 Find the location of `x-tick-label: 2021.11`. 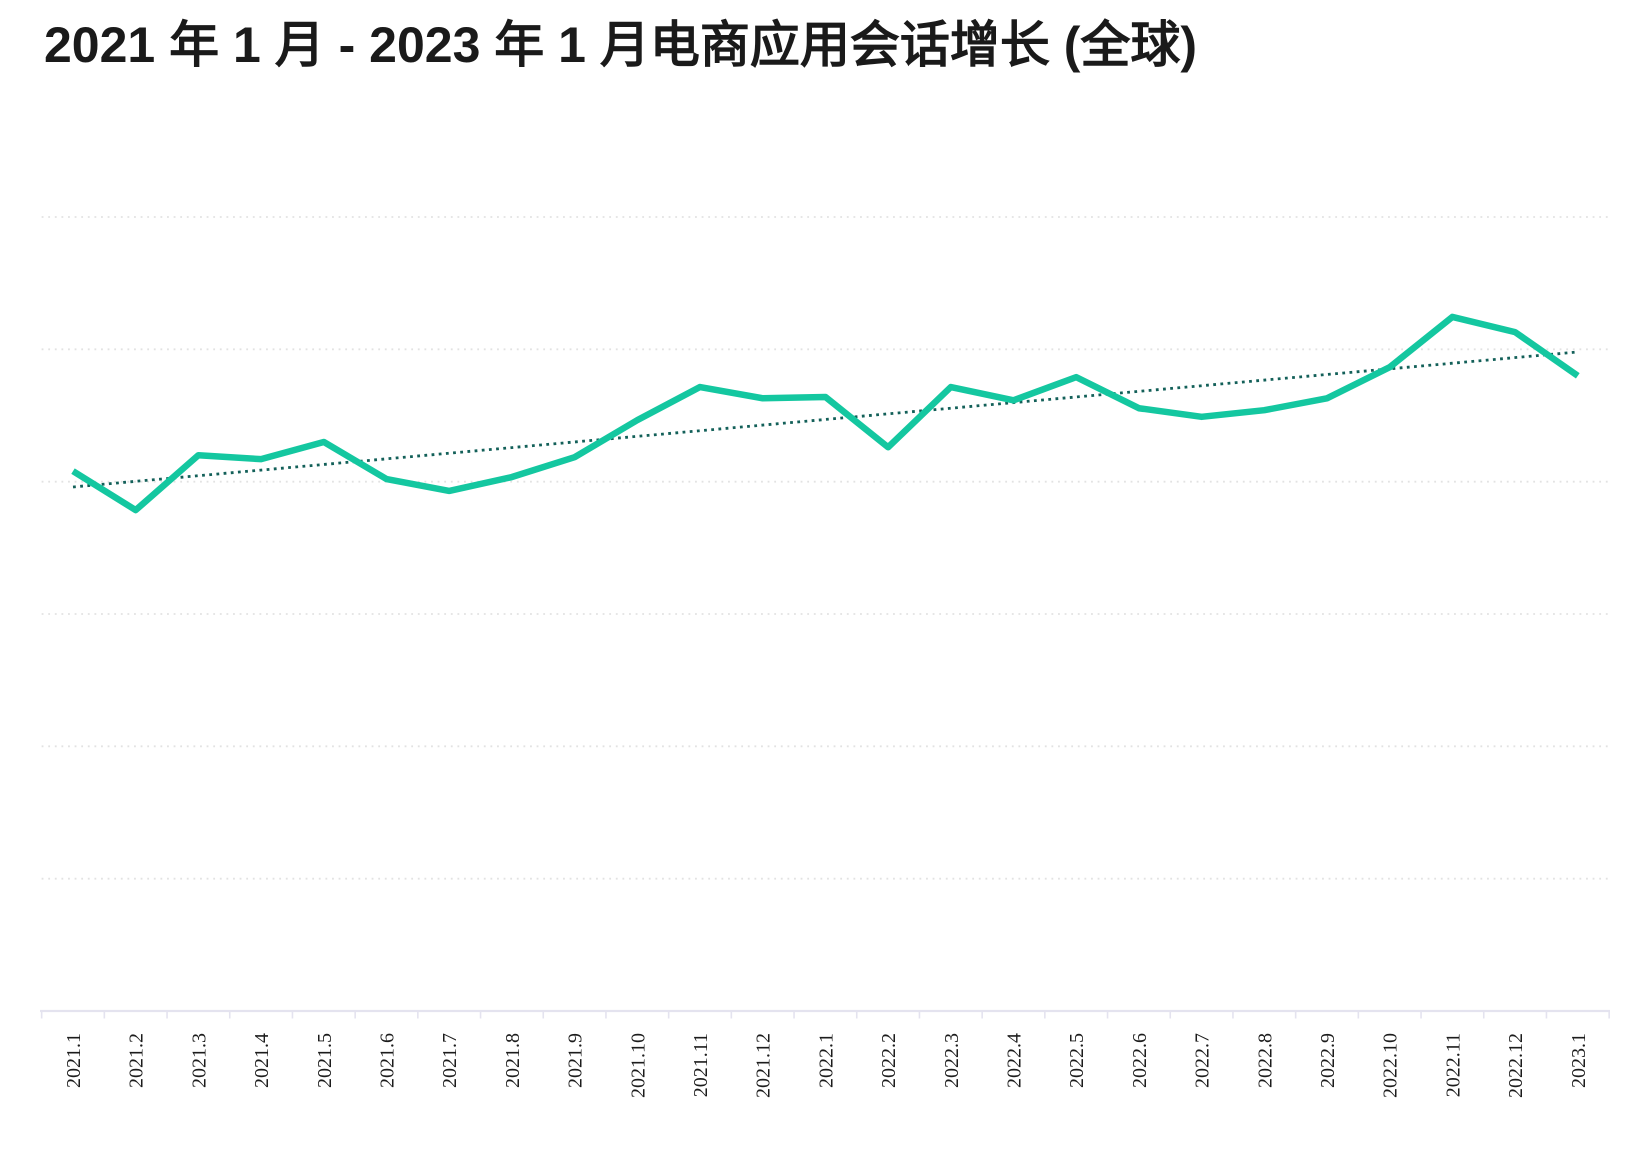

x-tick-label: 2021.11 is located at coordinates (701, 1065).